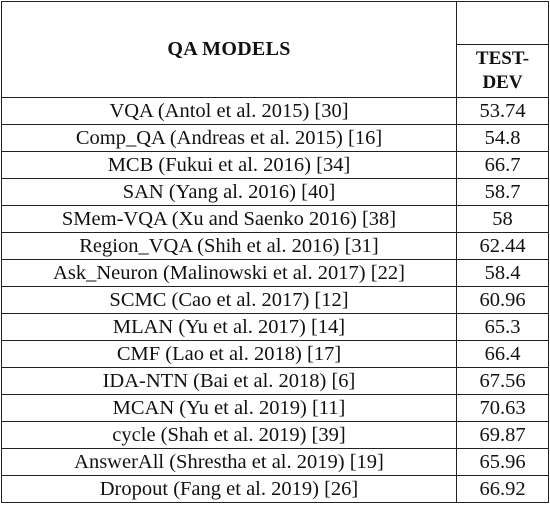 The image size is (550, 516). What do you see at coordinates (502, 192) in the screenshot?
I see `test-dev-score-cell: 58.7` at bounding box center [502, 192].